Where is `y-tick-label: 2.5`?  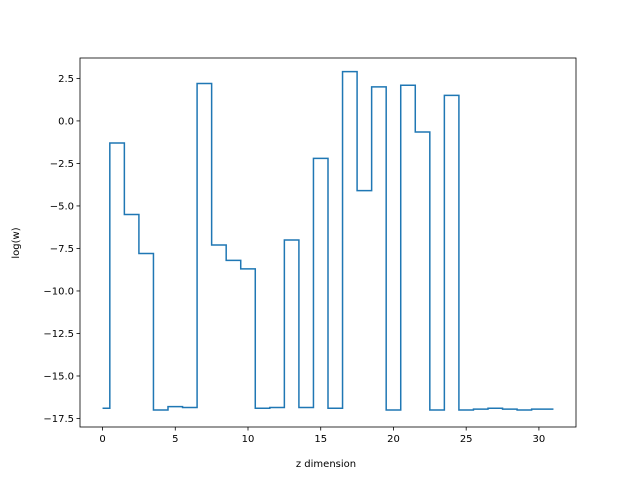 y-tick-label: 2.5 is located at coordinates (66, 79).